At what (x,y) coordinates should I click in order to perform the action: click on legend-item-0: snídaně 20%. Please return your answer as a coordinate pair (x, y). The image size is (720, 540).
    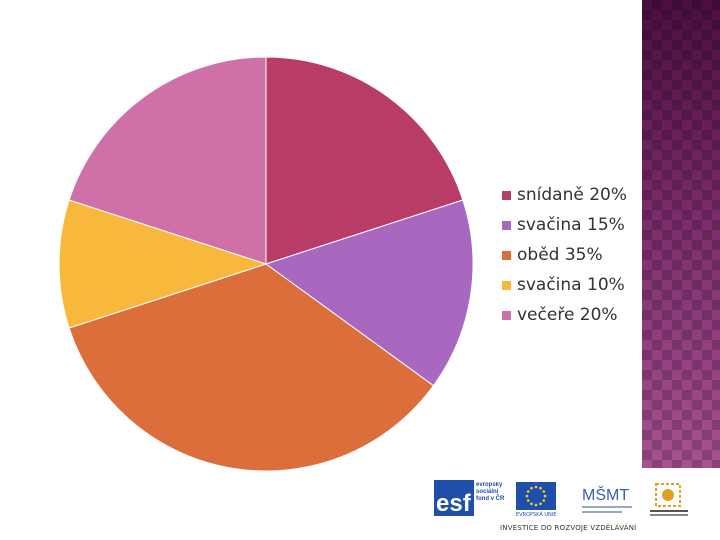
    Looking at the image, I should click on (564, 195).